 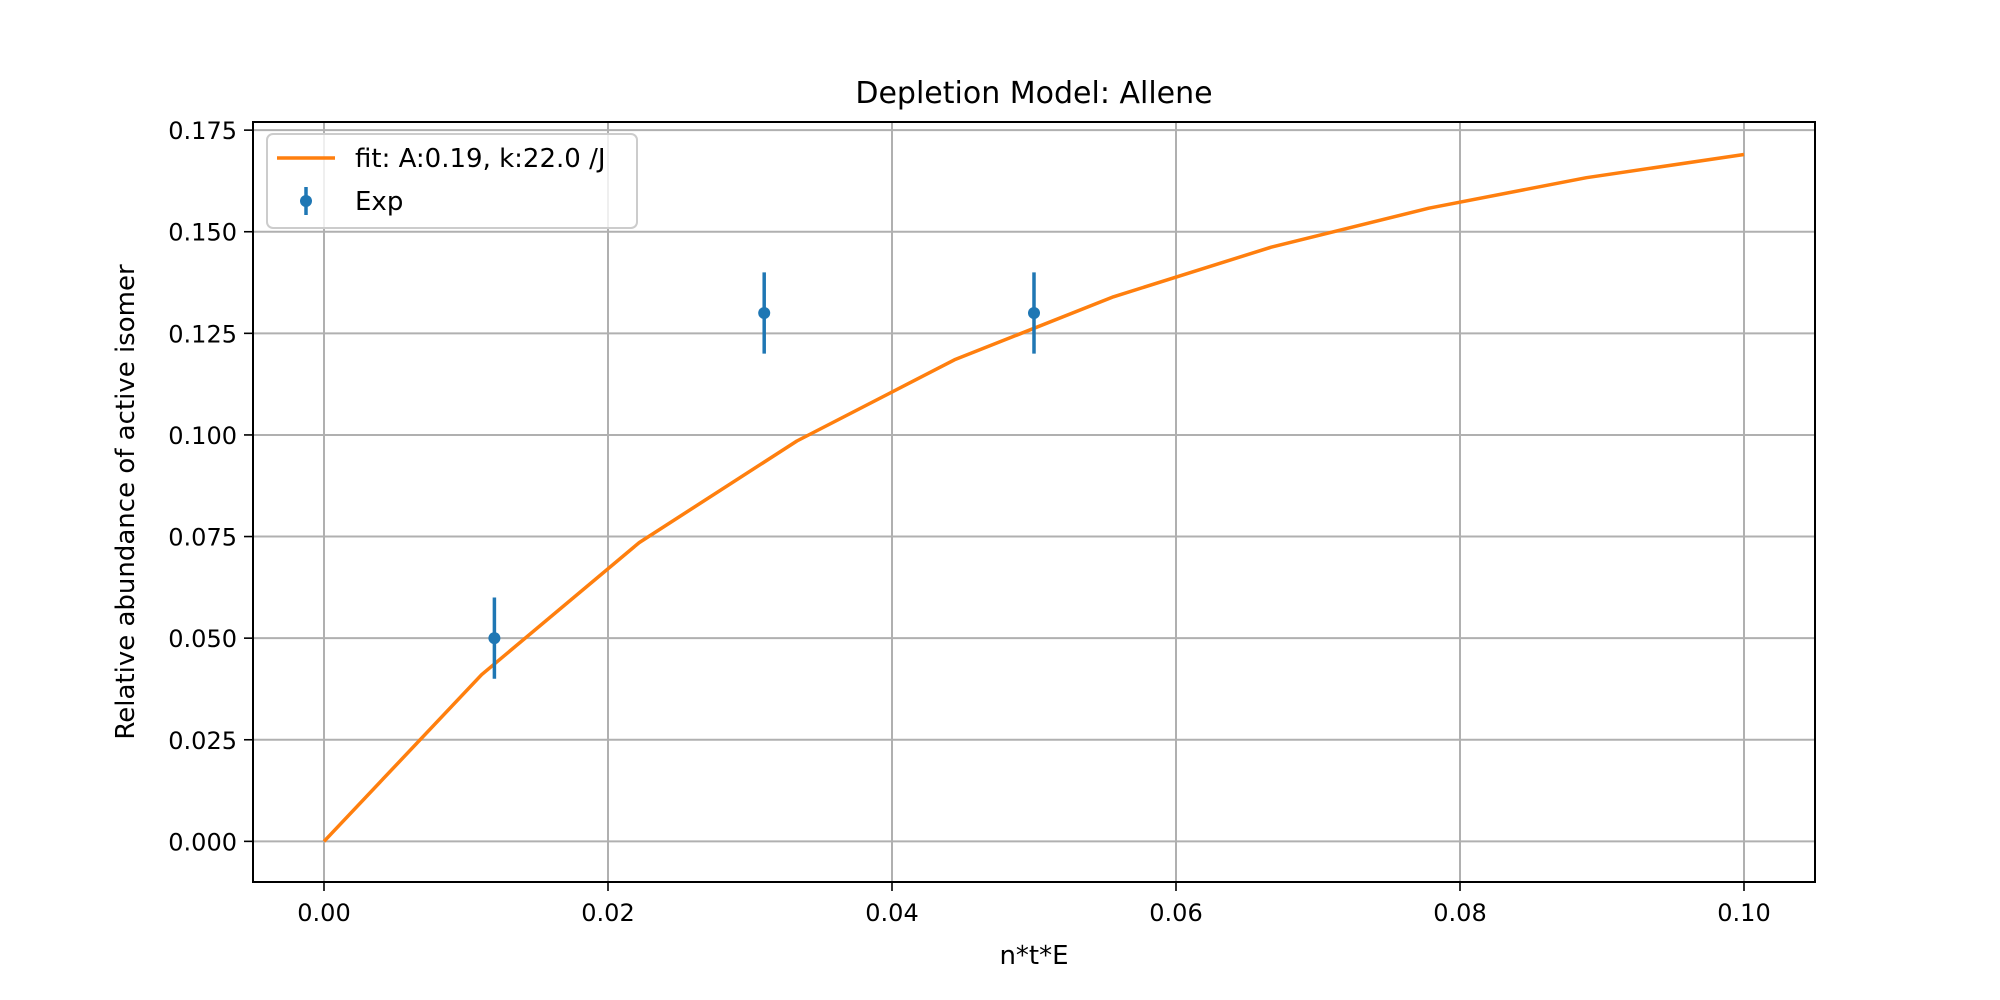 What do you see at coordinates (202, 131) in the screenshot?
I see `y-tick-label: 0.175` at bounding box center [202, 131].